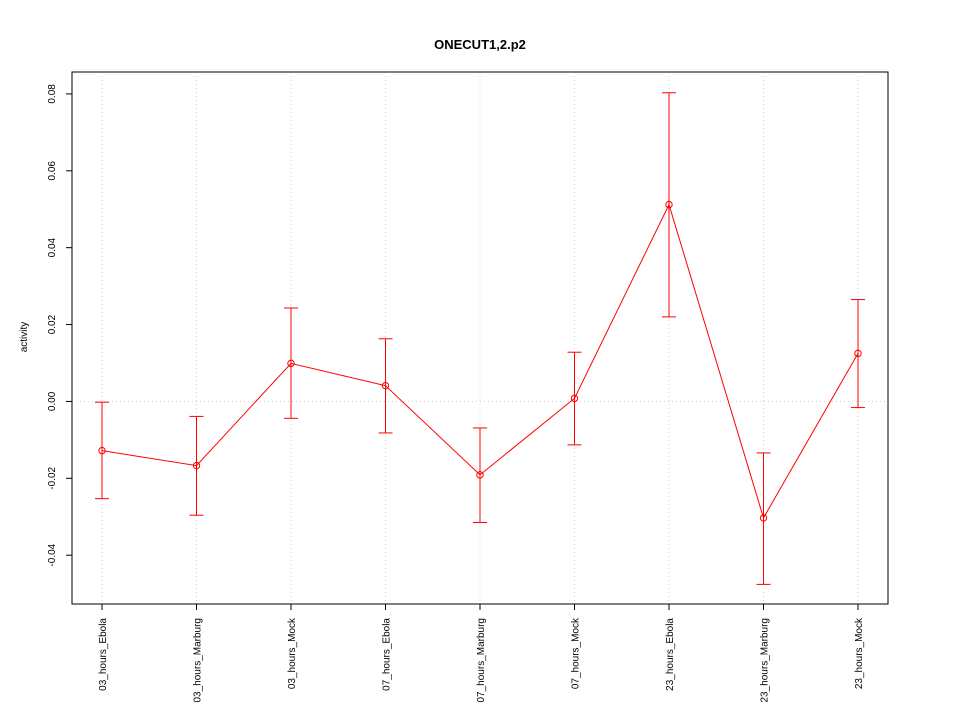  I want to click on y-tick-label: 0.02, so click(52, 324).